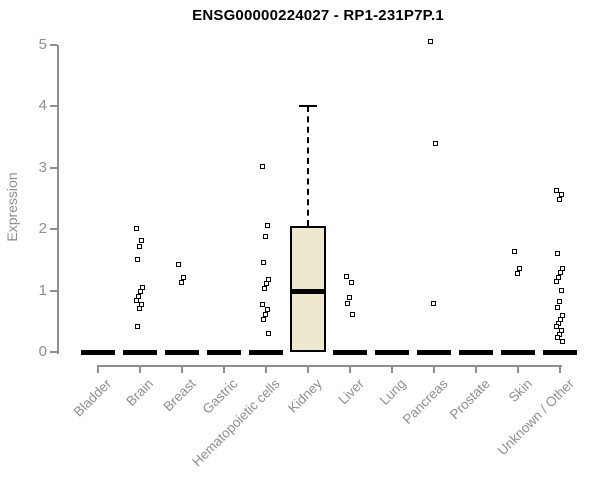 The image size is (600, 500). Describe the element at coordinates (318, 15) in the screenshot. I see `chart-title: ENSG00000224027 - RP1-231P7P.1` at that location.